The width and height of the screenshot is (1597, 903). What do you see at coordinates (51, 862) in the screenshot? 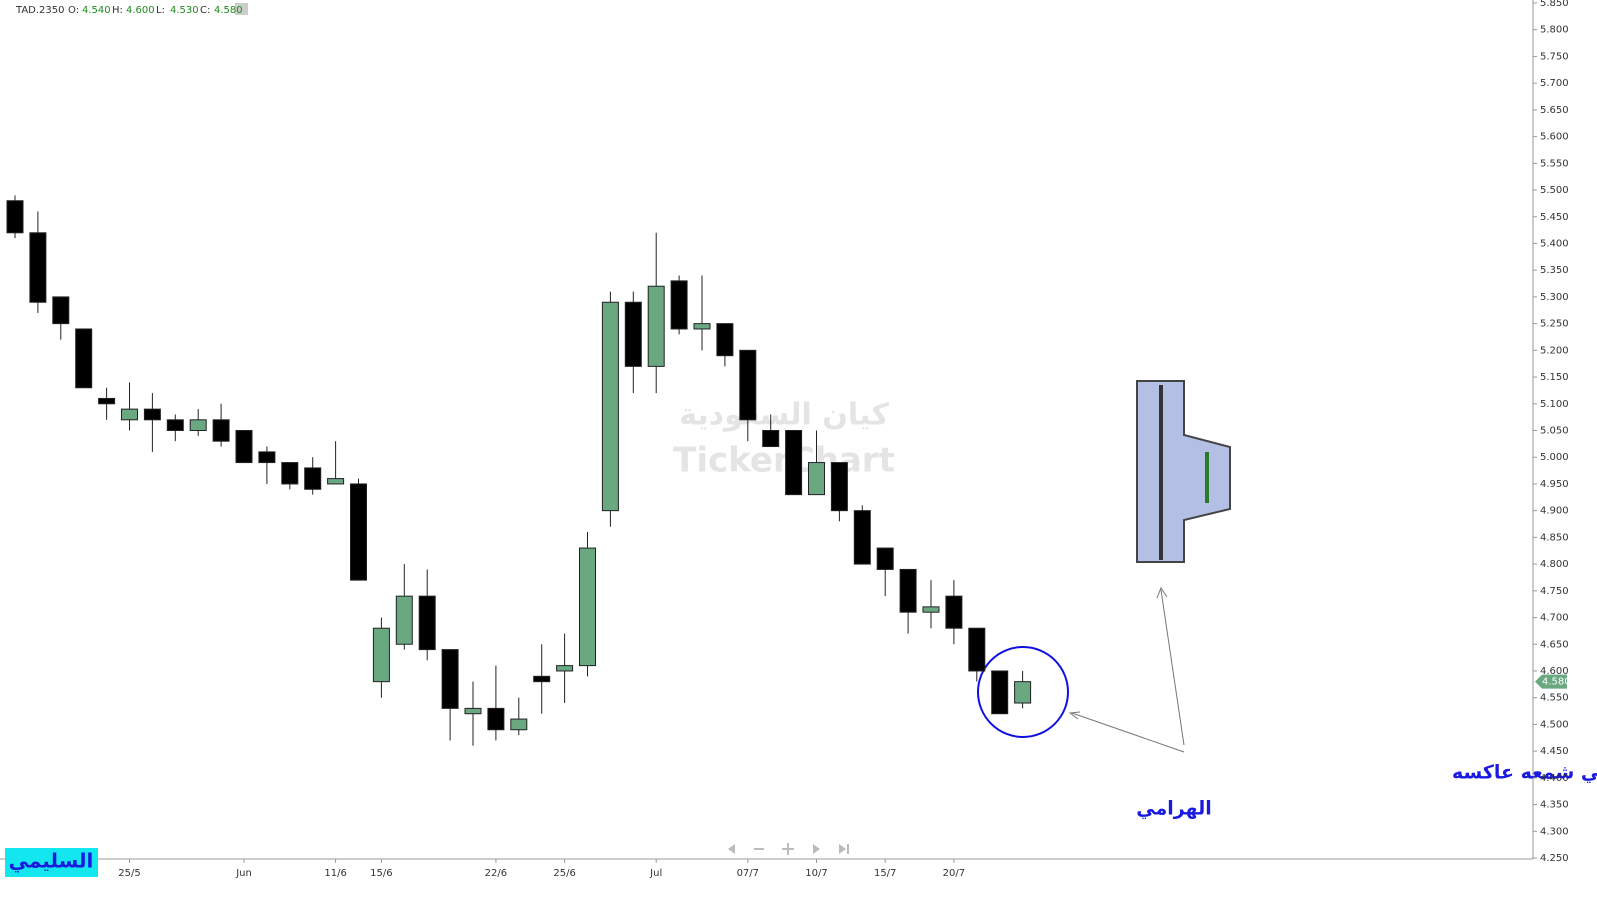
I see `logo-box` at bounding box center [51, 862].